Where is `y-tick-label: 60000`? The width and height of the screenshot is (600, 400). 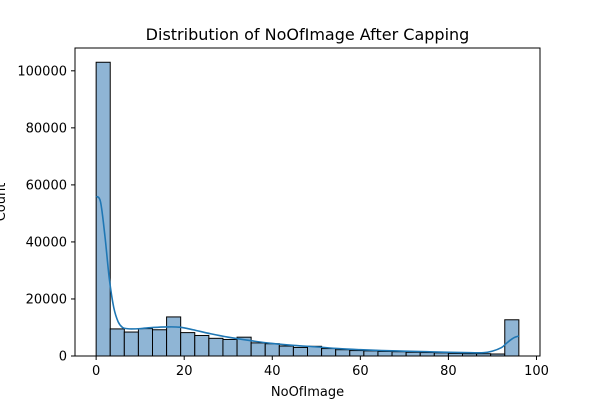 y-tick-label: 60000 is located at coordinates (46, 185).